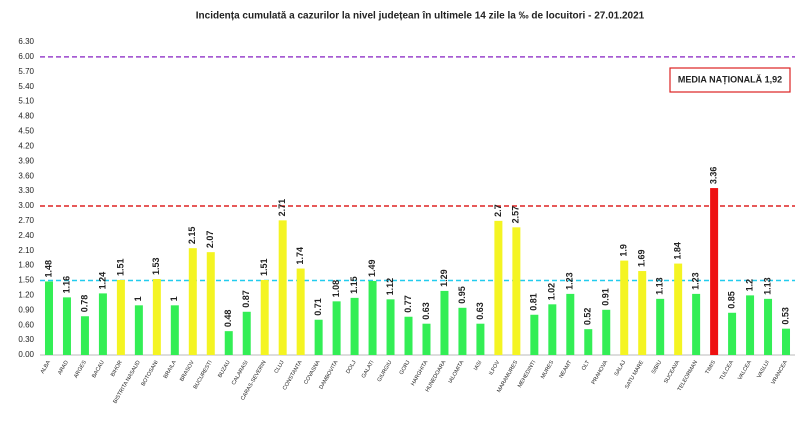  Describe the element at coordinates (494, 367) in the screenshot. I see `x-tick-label: ILFOV` at that location.